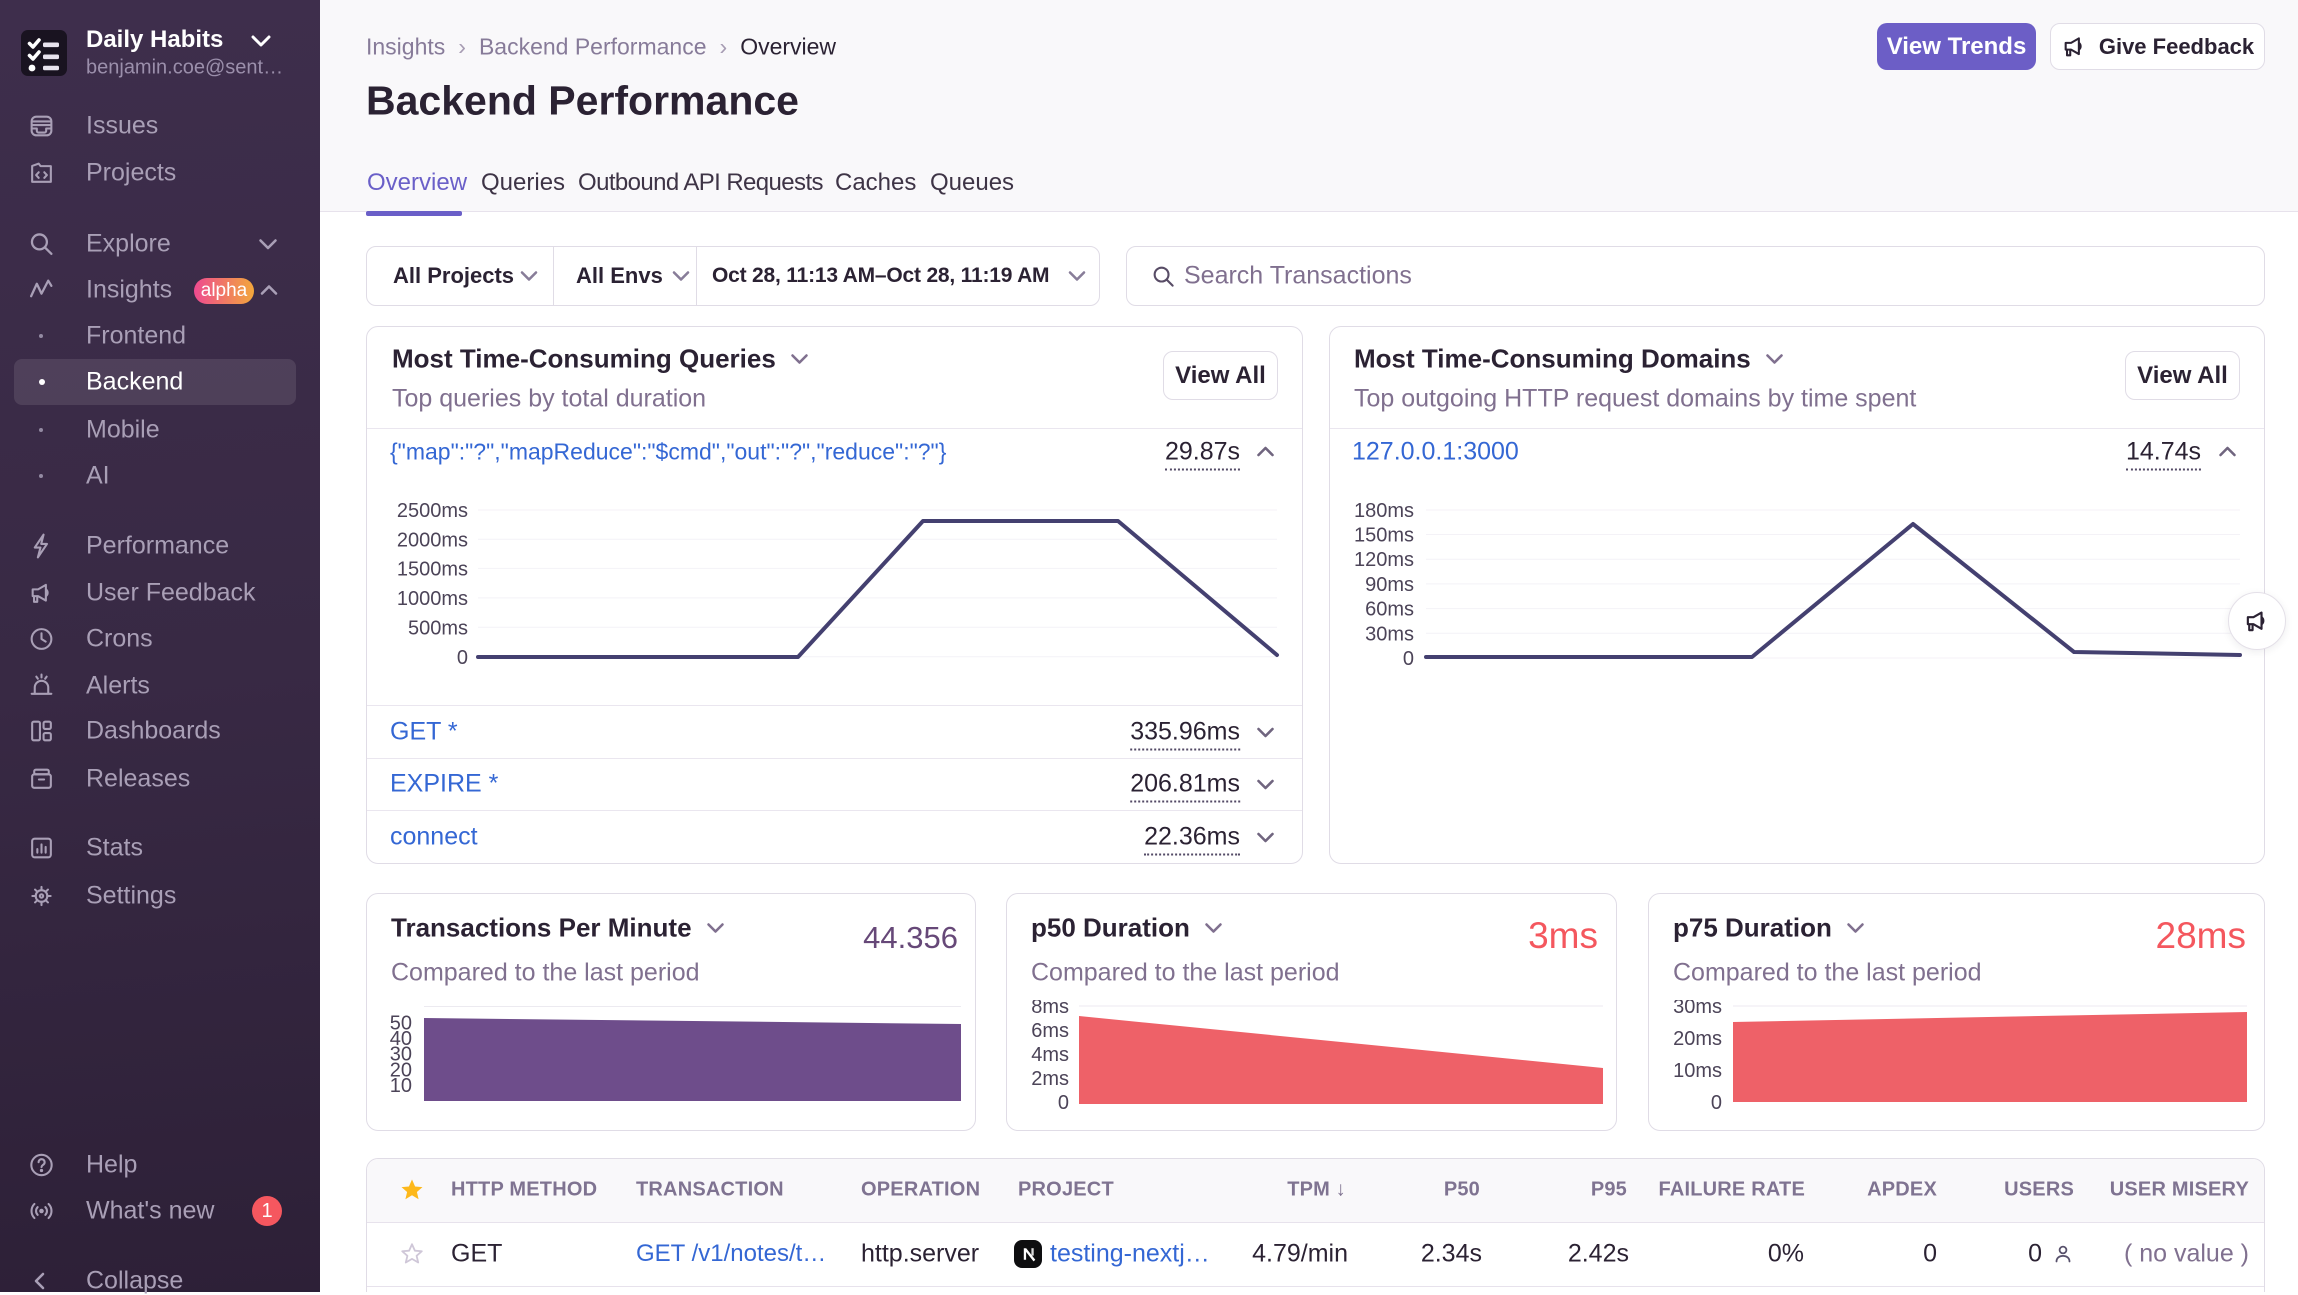  What do you see at coordinates (401, 1039) in the screenshot?
I see `svg-text: 40` at bounding box center [401, 1039].